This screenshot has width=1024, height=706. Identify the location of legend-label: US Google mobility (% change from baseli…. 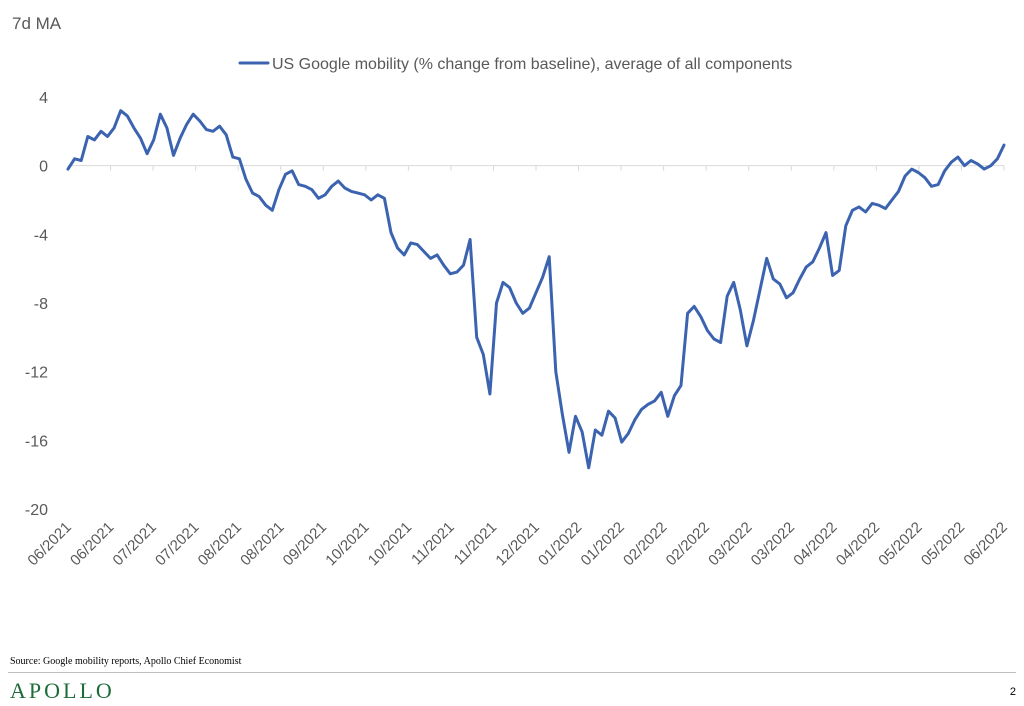
(532, 64).